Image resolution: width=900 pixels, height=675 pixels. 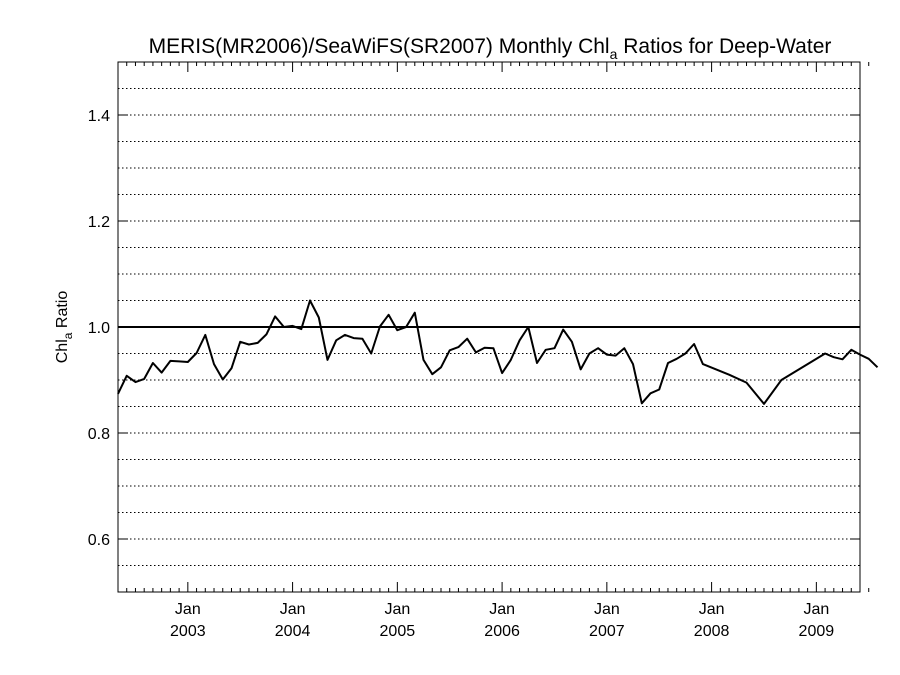 What do you see at coordinates (188, 631) in the screenshot?
I see `x-tick-label-year: 2003` at bounding box center [188, 631].